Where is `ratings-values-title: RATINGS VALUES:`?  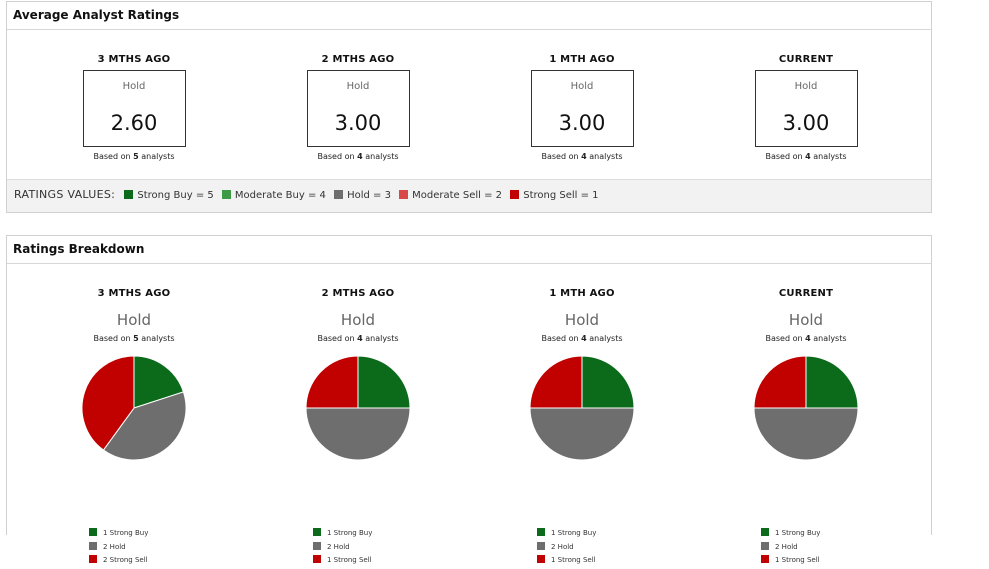 ratings-values-title: RATINGS VALUES: is located at coordinates (65, 194).